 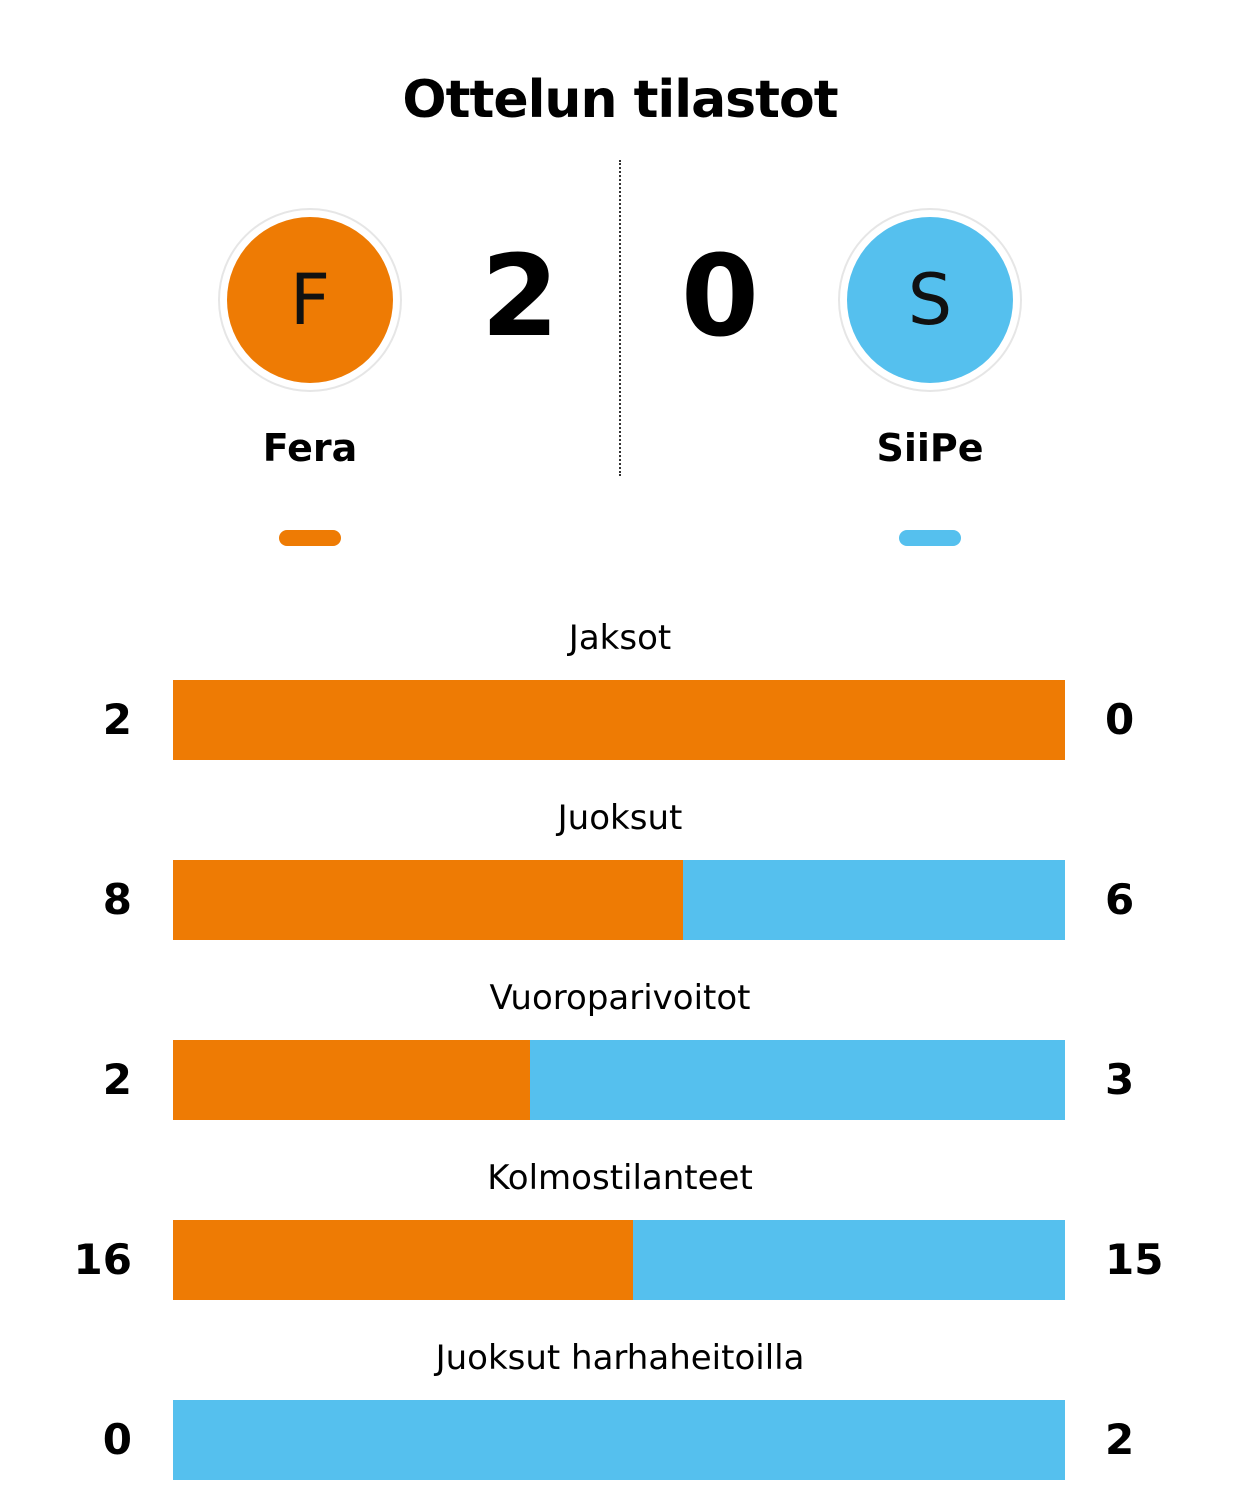 What do you see at coordinates (1120, 1079) in the screenshot?
I see `stat-away-value: 3` at bounding box center [1120, 1079].